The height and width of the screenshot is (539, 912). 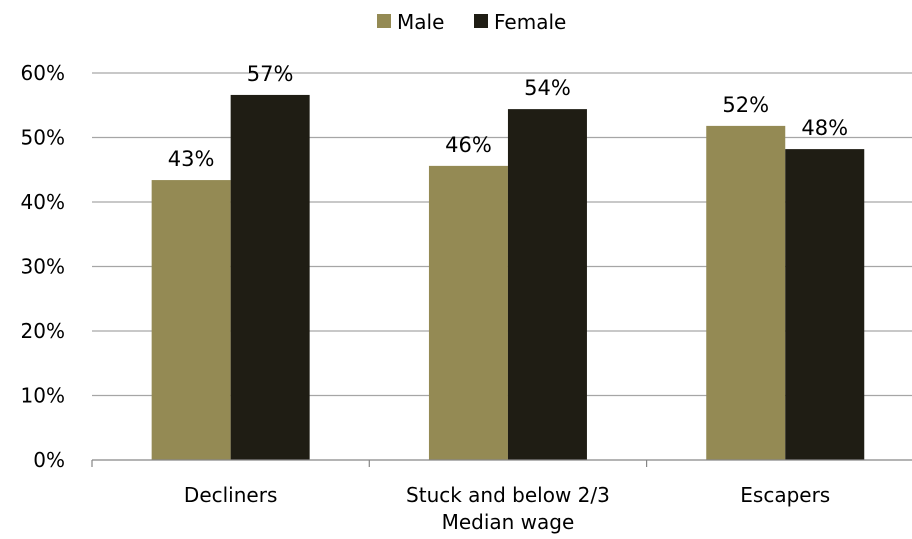 What do you see at coordinates (420, 22) in the screenshot?
I see `legend-label-male: Male` at bounding box center [420, 22].